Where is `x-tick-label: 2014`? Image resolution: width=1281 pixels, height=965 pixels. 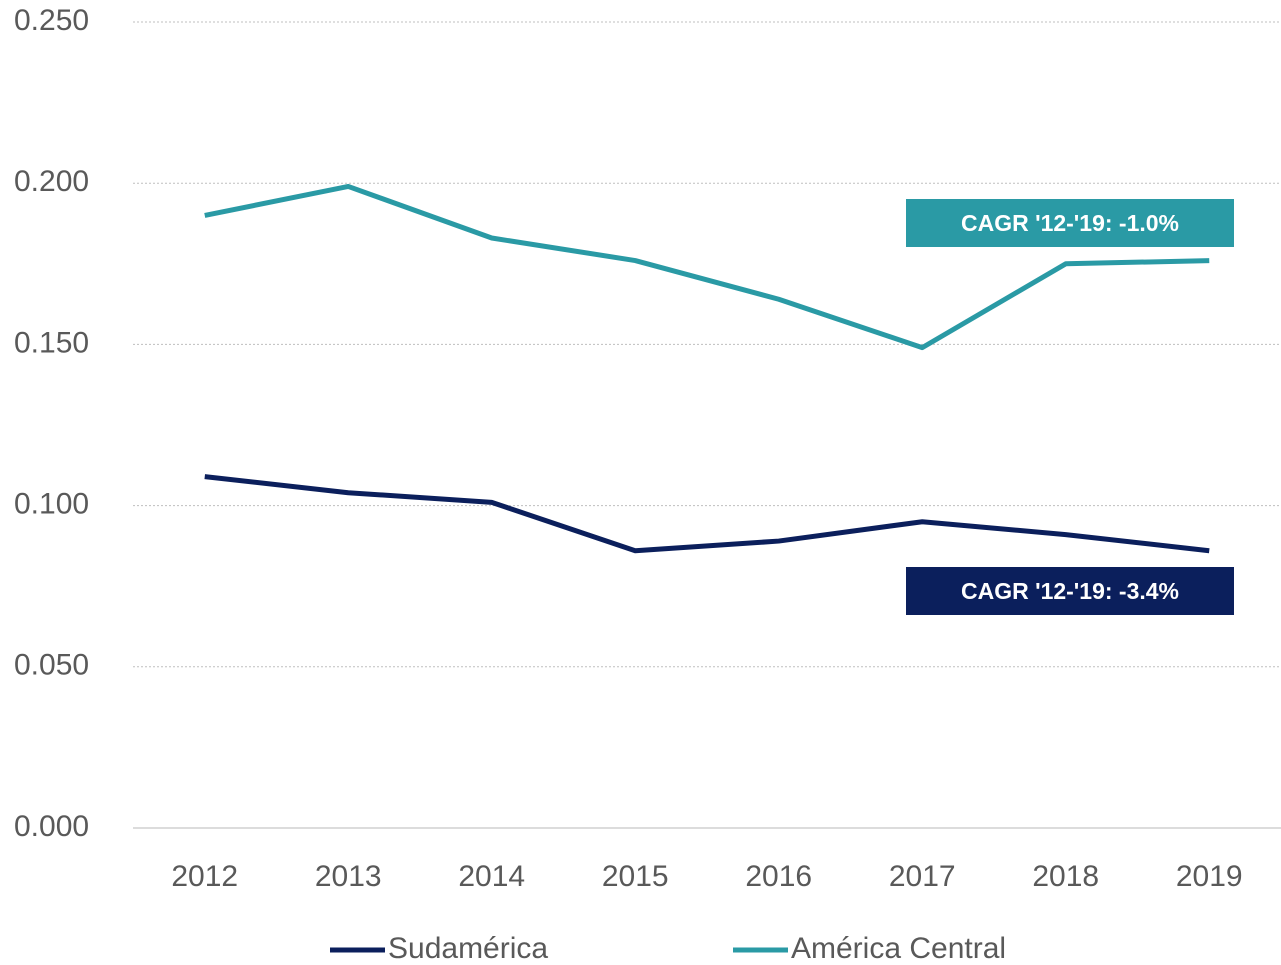
x-tick-label: 2014 is located at coordinates (491, 876).